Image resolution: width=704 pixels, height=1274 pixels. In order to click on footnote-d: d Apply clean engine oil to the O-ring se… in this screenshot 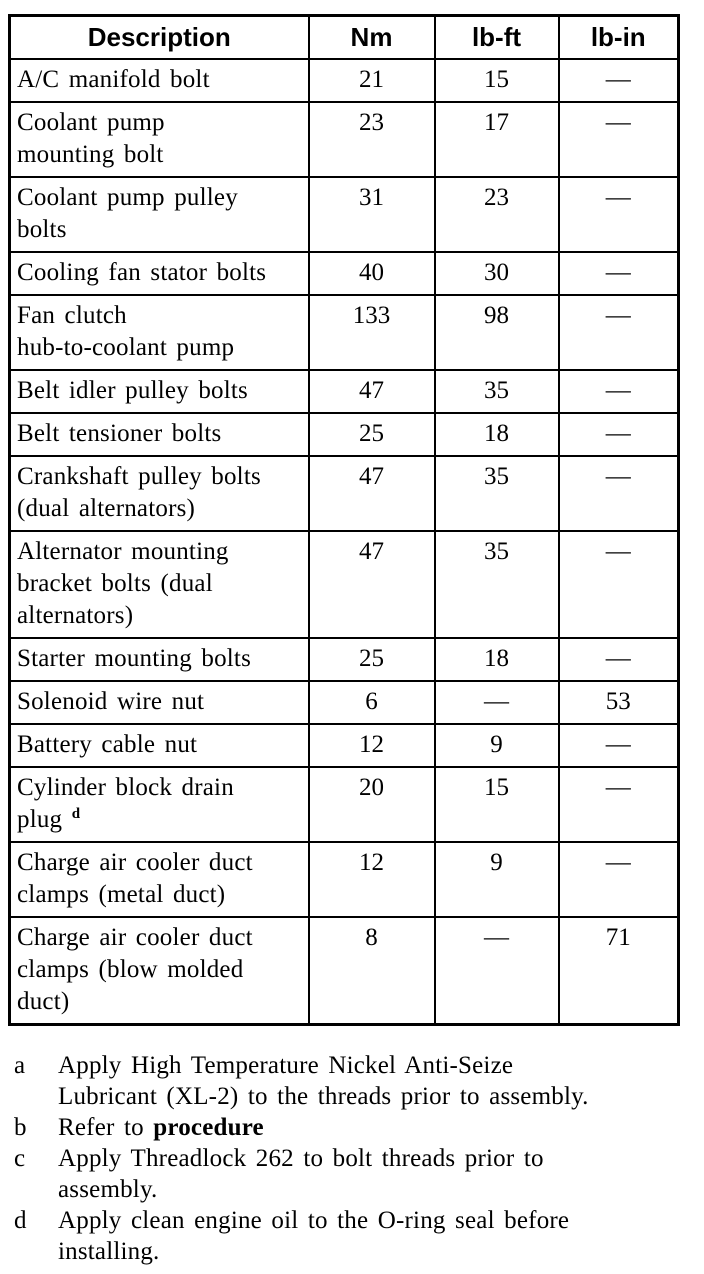, I will do `click(352, 1236)`.